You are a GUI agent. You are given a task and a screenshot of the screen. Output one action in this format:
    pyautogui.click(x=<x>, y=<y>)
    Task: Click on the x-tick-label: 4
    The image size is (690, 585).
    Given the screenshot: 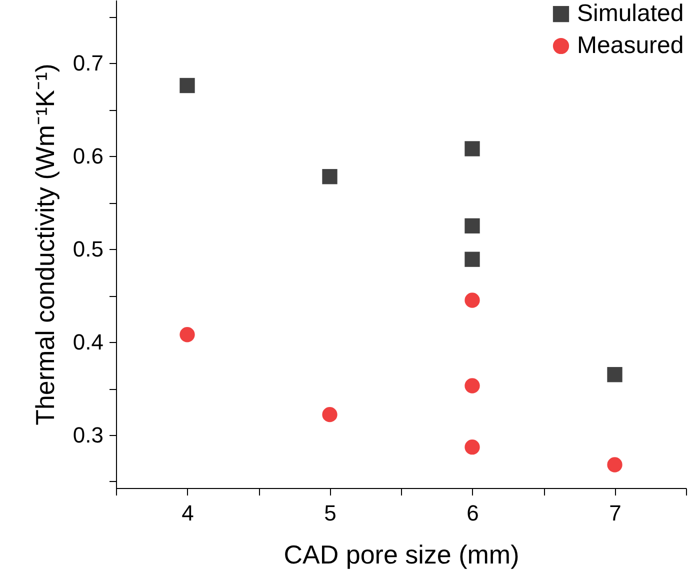 What is the action you would take?
    pyautogui.click(x=188, y=513)
    